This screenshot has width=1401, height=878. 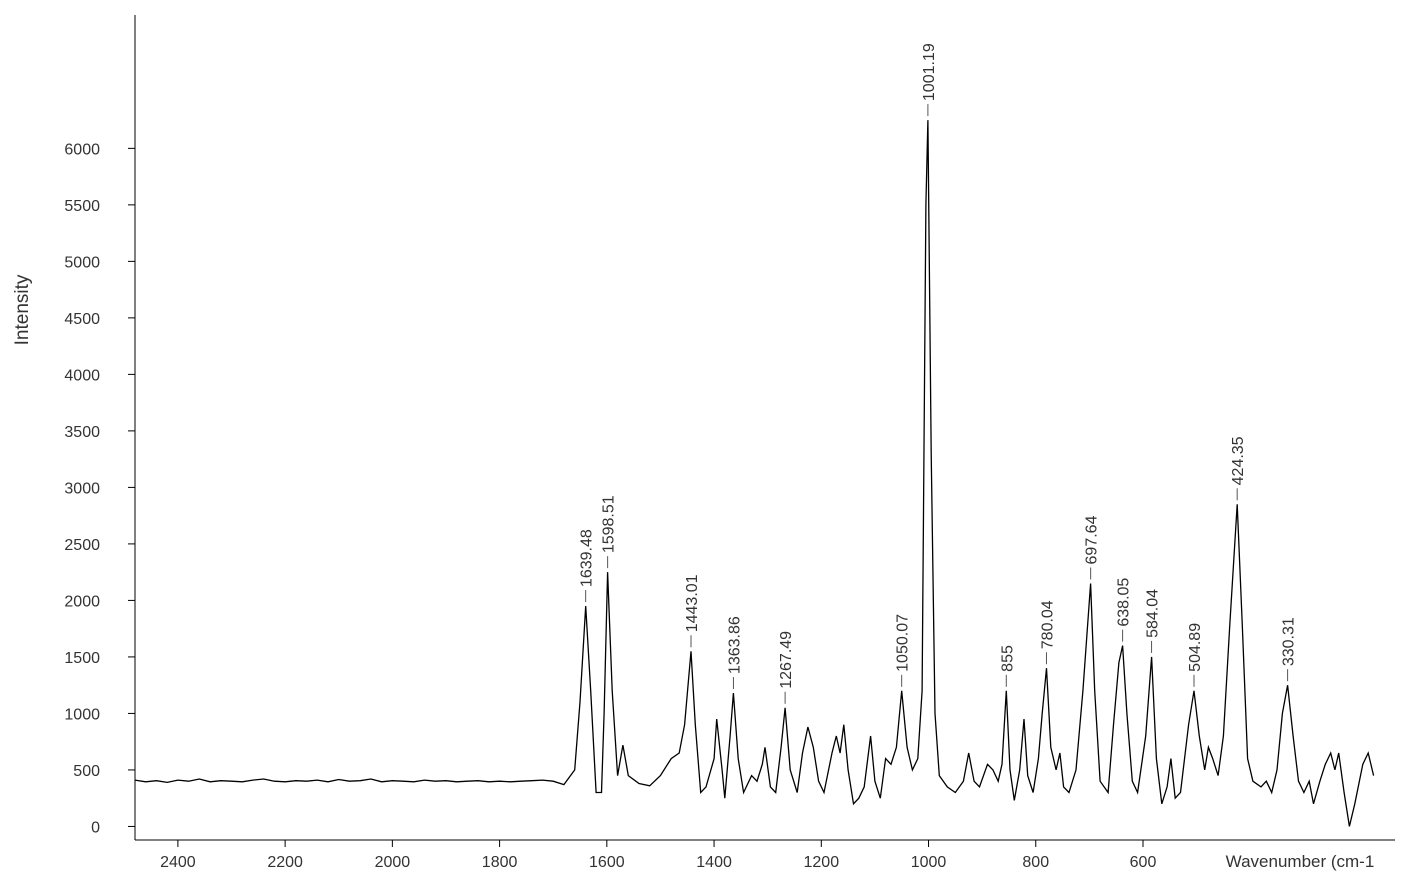 What do you see at coordinates (587, 558) in the screenshot?
I see `peak-label: 1639.48` at bounding box center [587, 558].